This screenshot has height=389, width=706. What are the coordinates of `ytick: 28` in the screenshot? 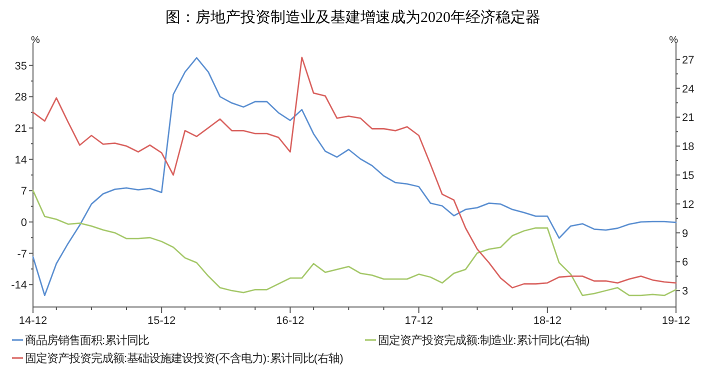 It's located at (20, 98).